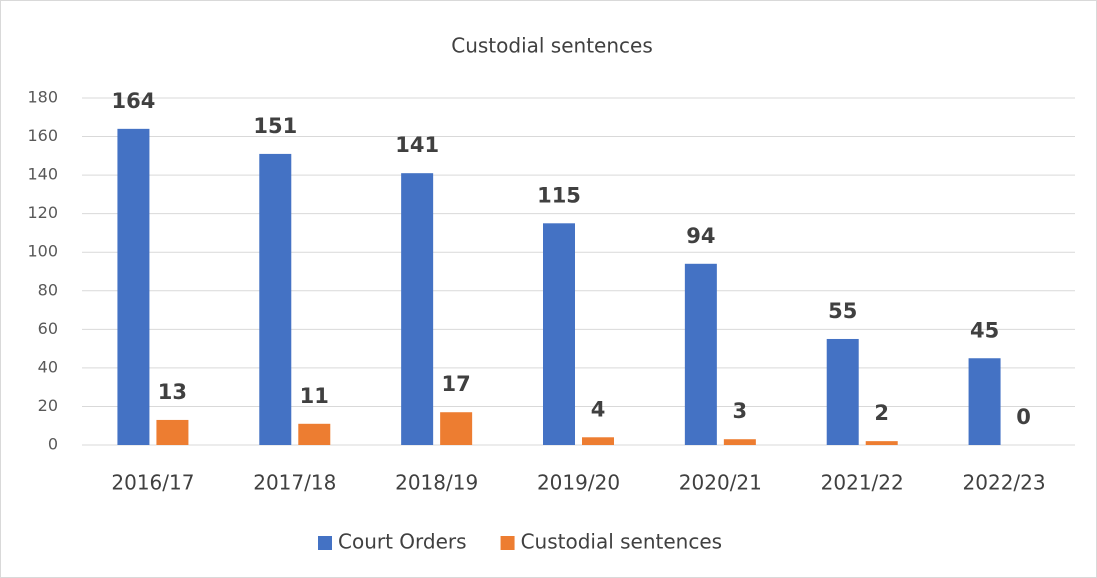 The height and width of the screenshot is (578, 1097). What do you see at coordinates (42, 212) in the screenshot?
I see `y-tick-label: 120` at bounding box center [42, 212].